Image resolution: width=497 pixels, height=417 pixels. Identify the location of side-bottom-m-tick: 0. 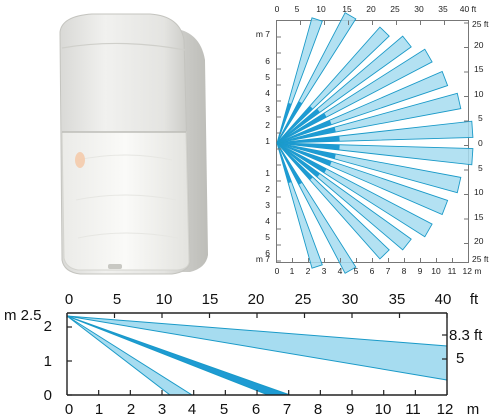
(69, 409).